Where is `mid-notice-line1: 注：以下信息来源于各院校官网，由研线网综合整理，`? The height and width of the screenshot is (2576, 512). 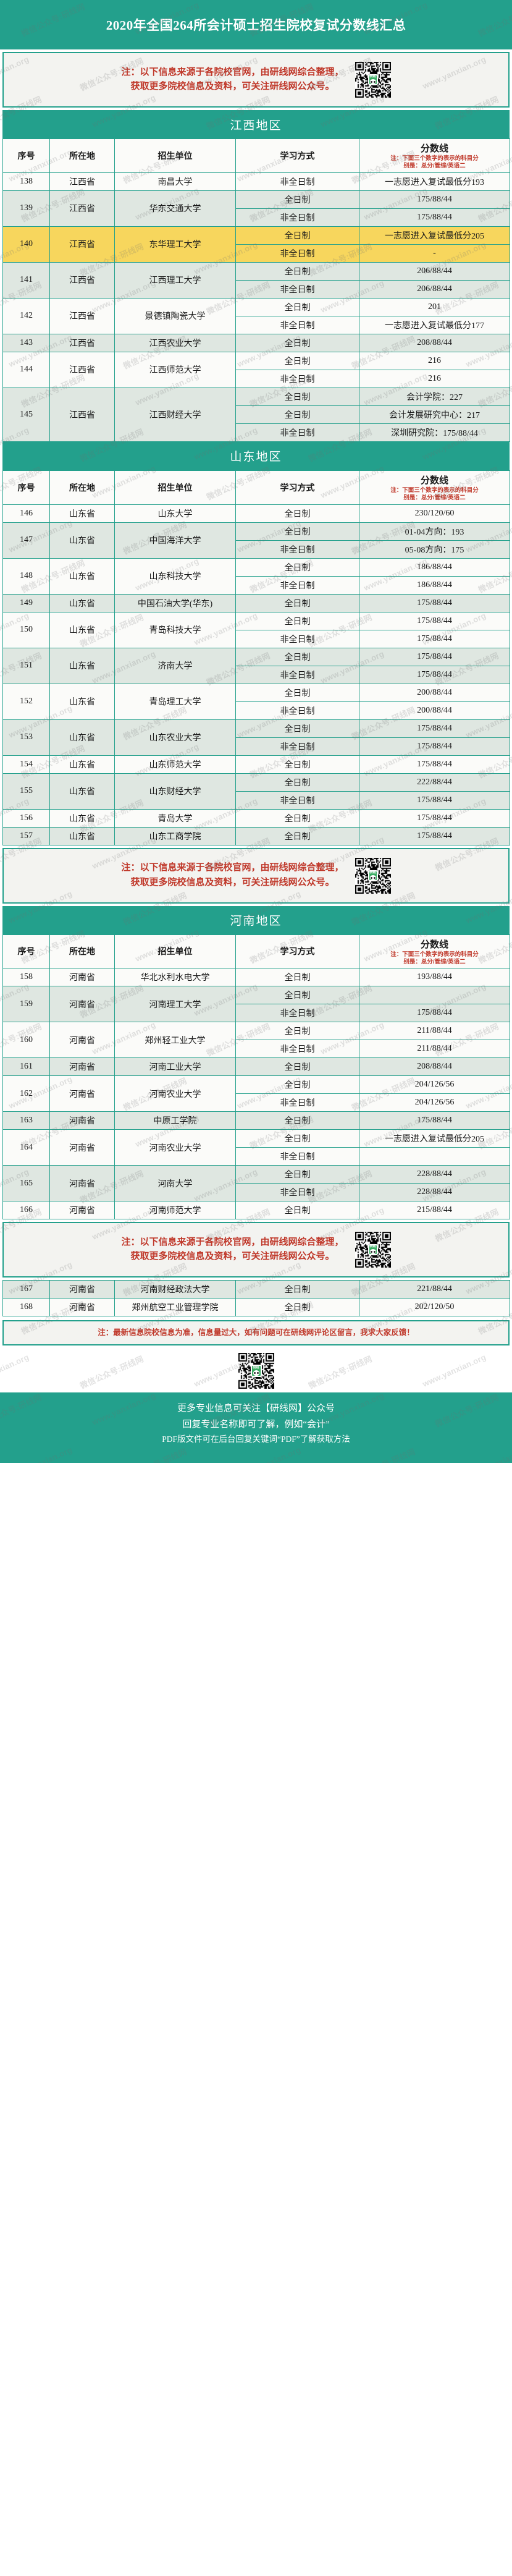
mid-notice-line1: 注：以下信息来源于各院校官网，由研线网综合整理， is located at coordinates (232, 868).